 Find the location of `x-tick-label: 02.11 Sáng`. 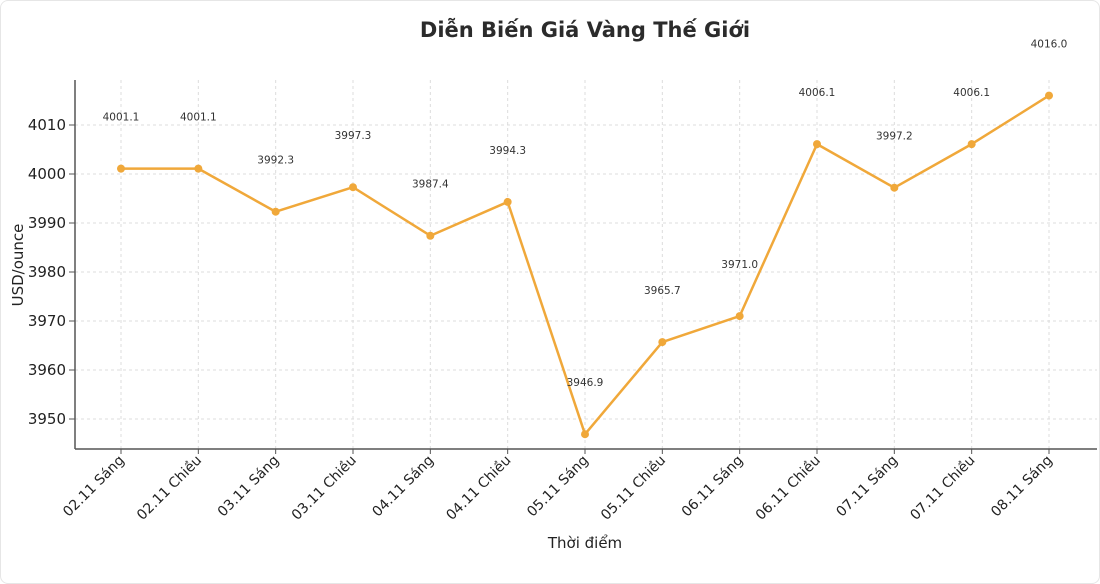

x-tick-label: 02.11 Sáng is located at coordinates (94, 487).